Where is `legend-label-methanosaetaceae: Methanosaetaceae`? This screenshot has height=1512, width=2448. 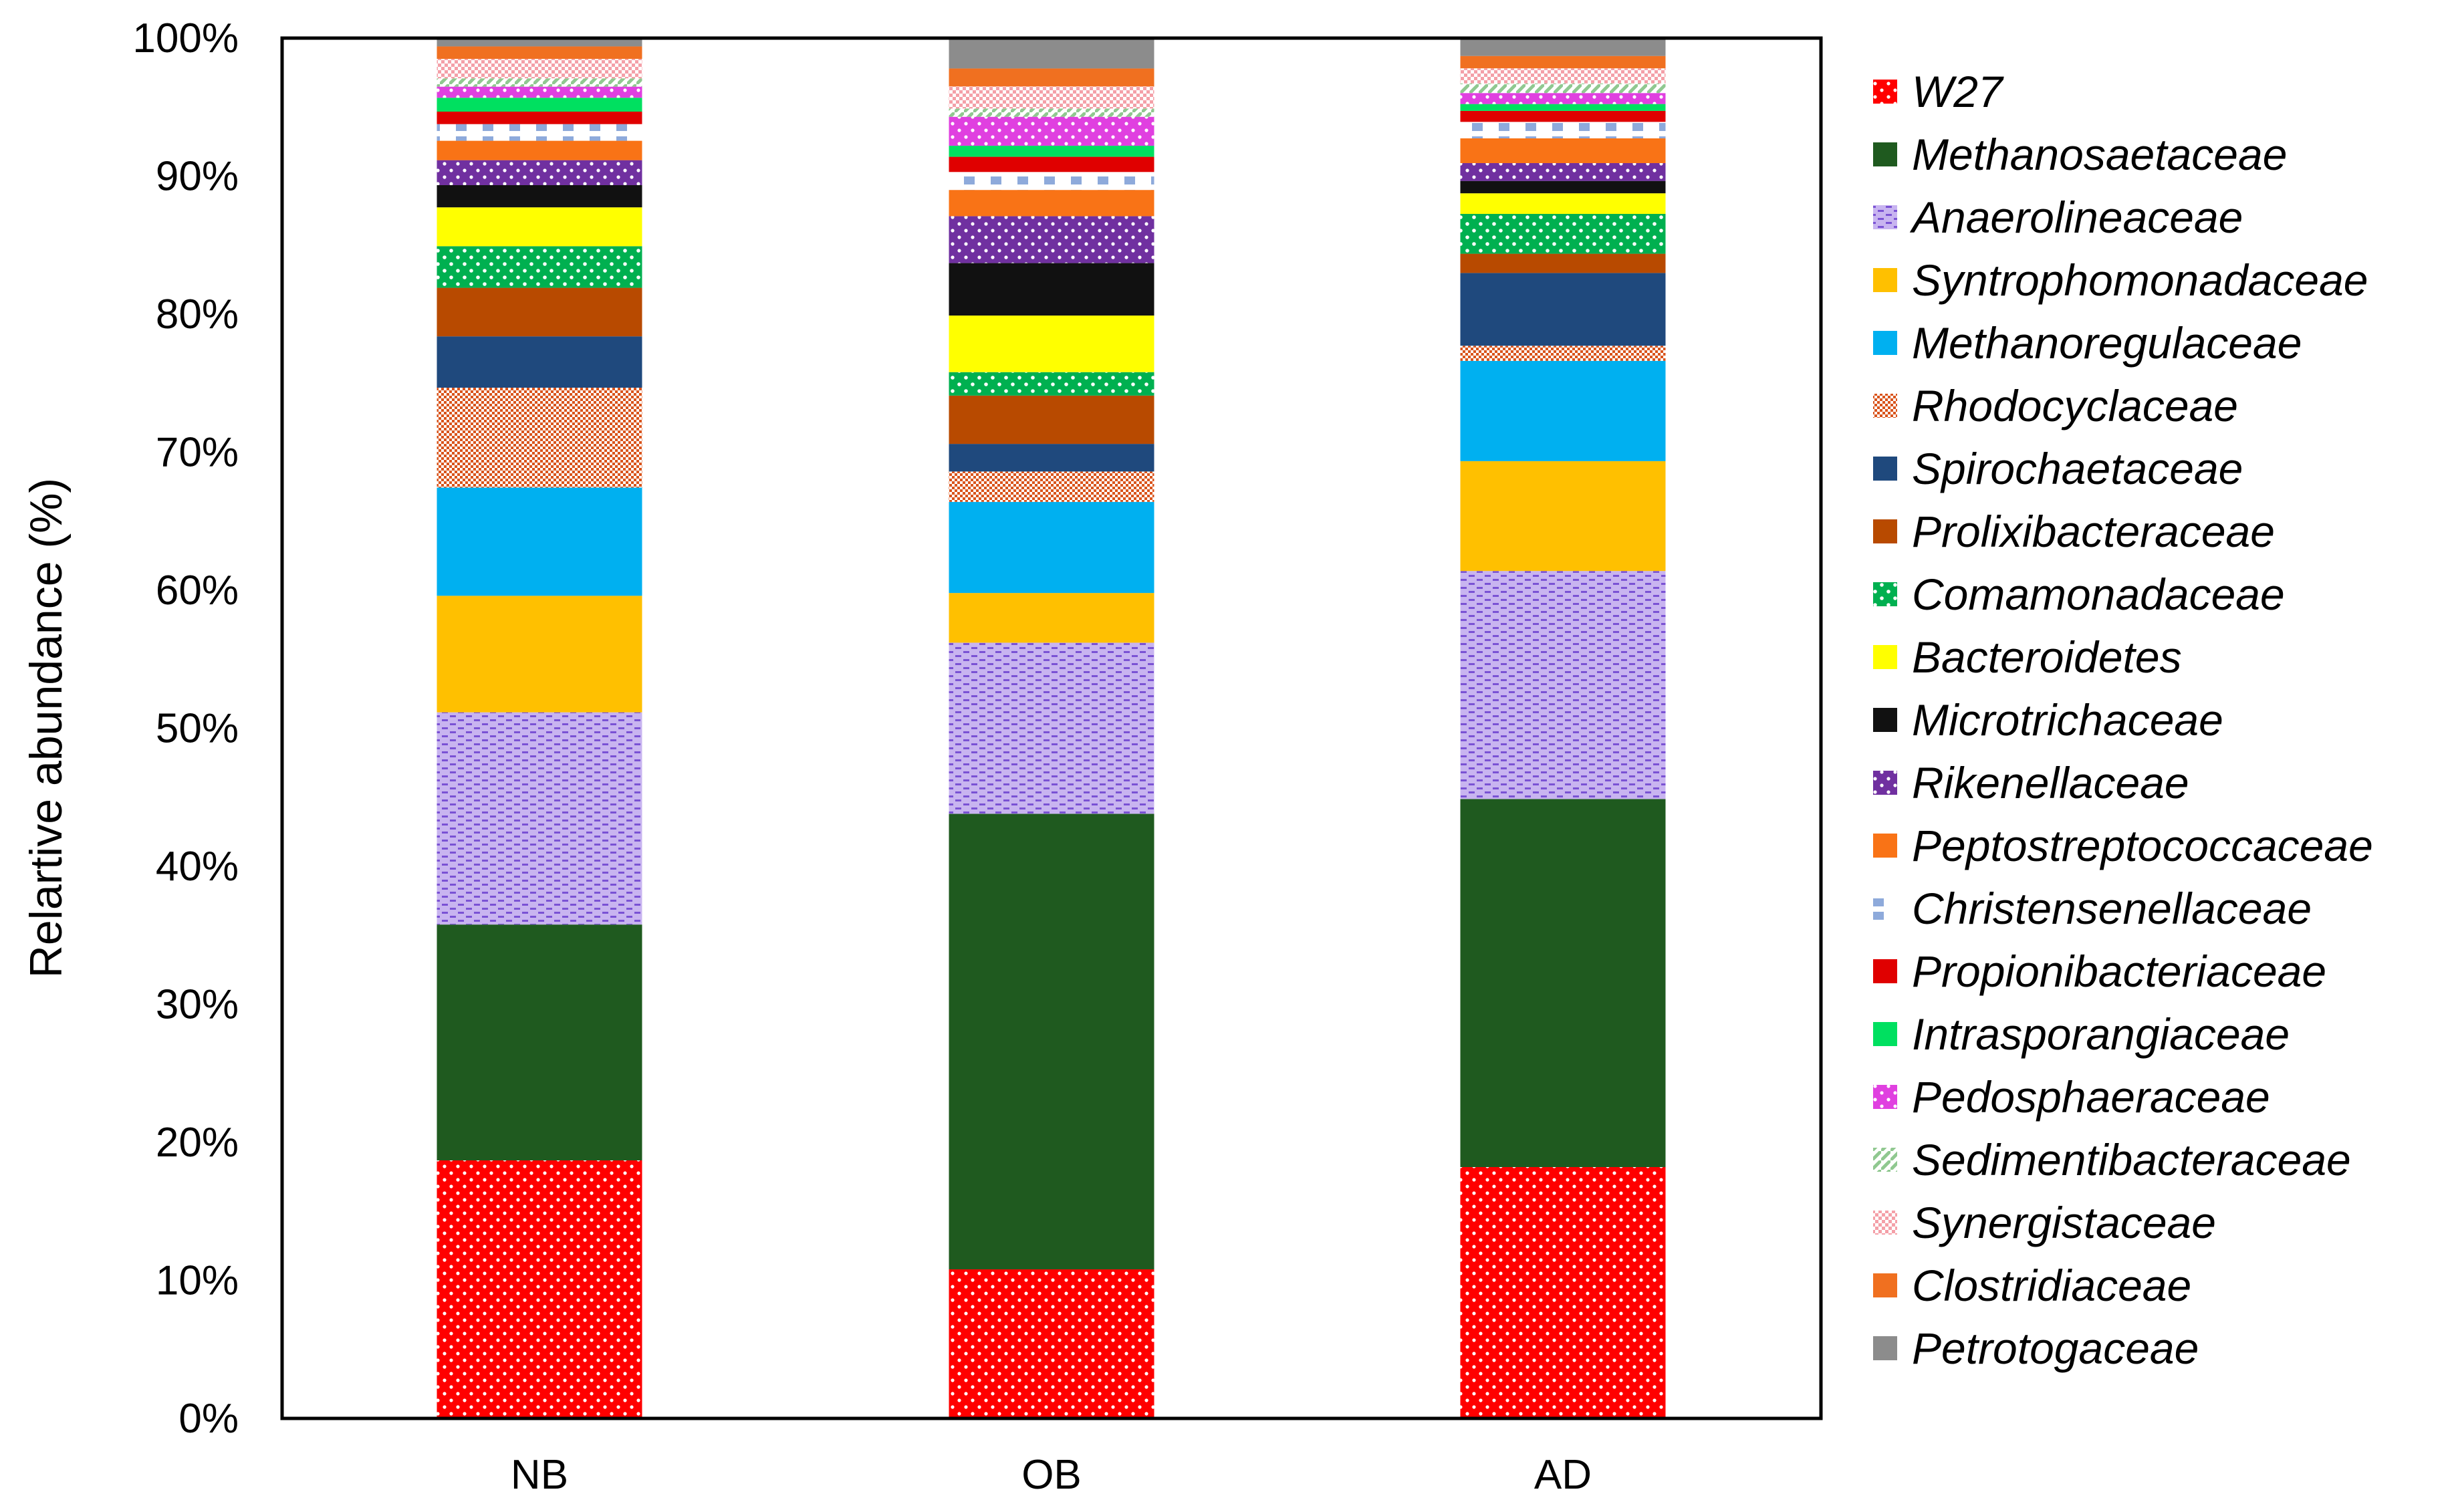
legend-label-methanosaetaceae: Methanosaetaceae is located at coordinates (2099, 154).